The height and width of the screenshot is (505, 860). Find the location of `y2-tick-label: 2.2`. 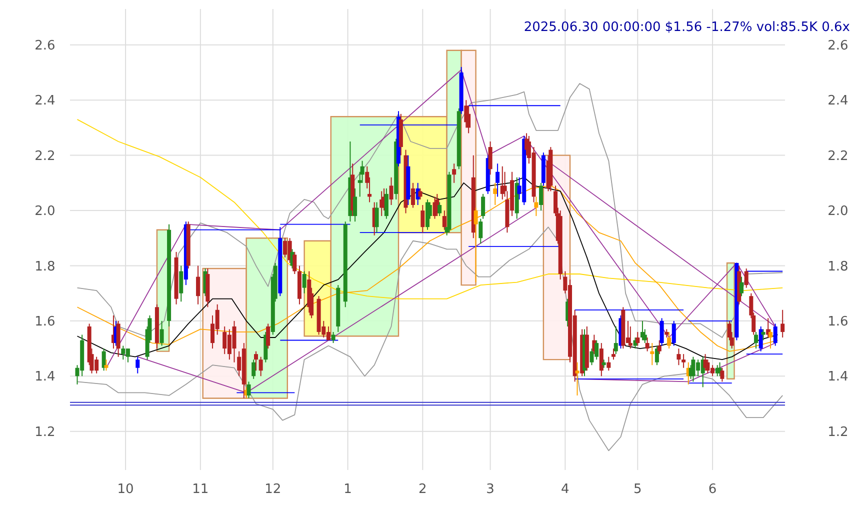

y2-tick-label: 2.2 is located at coordinates (838, 156).